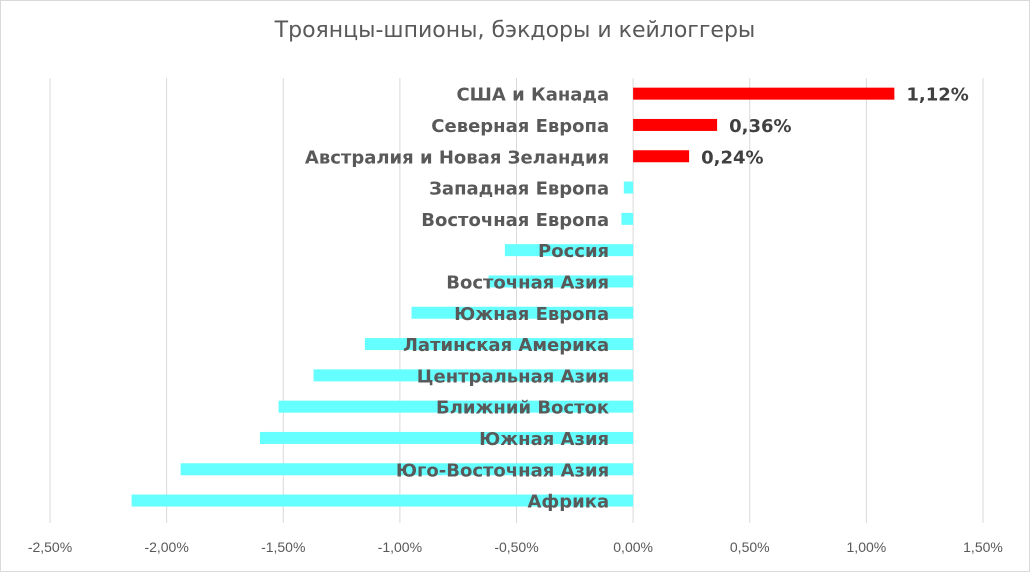 The height and width of the screenshot is (572, 1030). I want to click on x-tick-label: -1,50%, so click(283, 547).